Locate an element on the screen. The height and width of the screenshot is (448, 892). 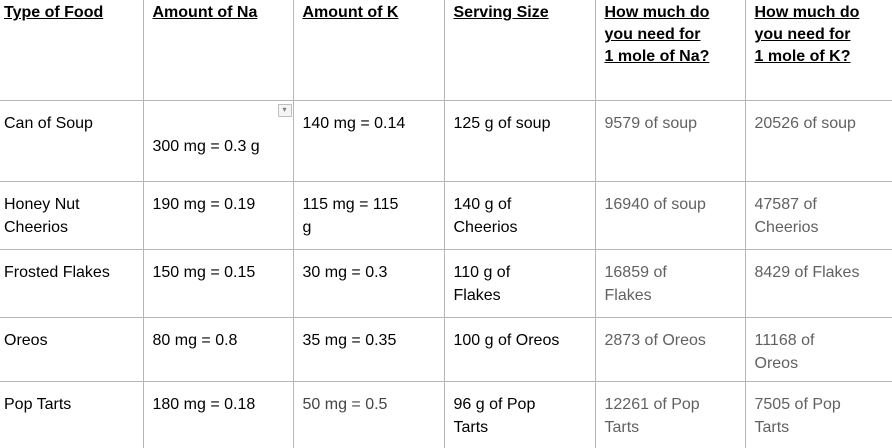
table-cell: Pop Tarts is located at coordinates (72, 414).